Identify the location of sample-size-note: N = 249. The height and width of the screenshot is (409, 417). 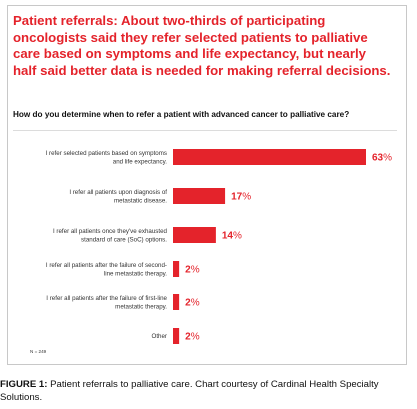
(38, 351).